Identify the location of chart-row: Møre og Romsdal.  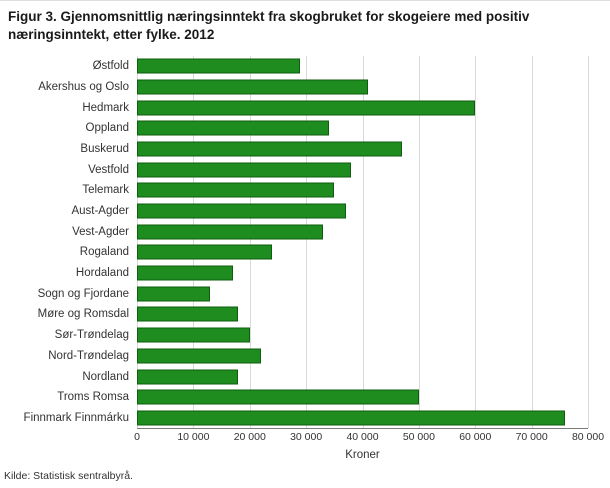
(305, 314).